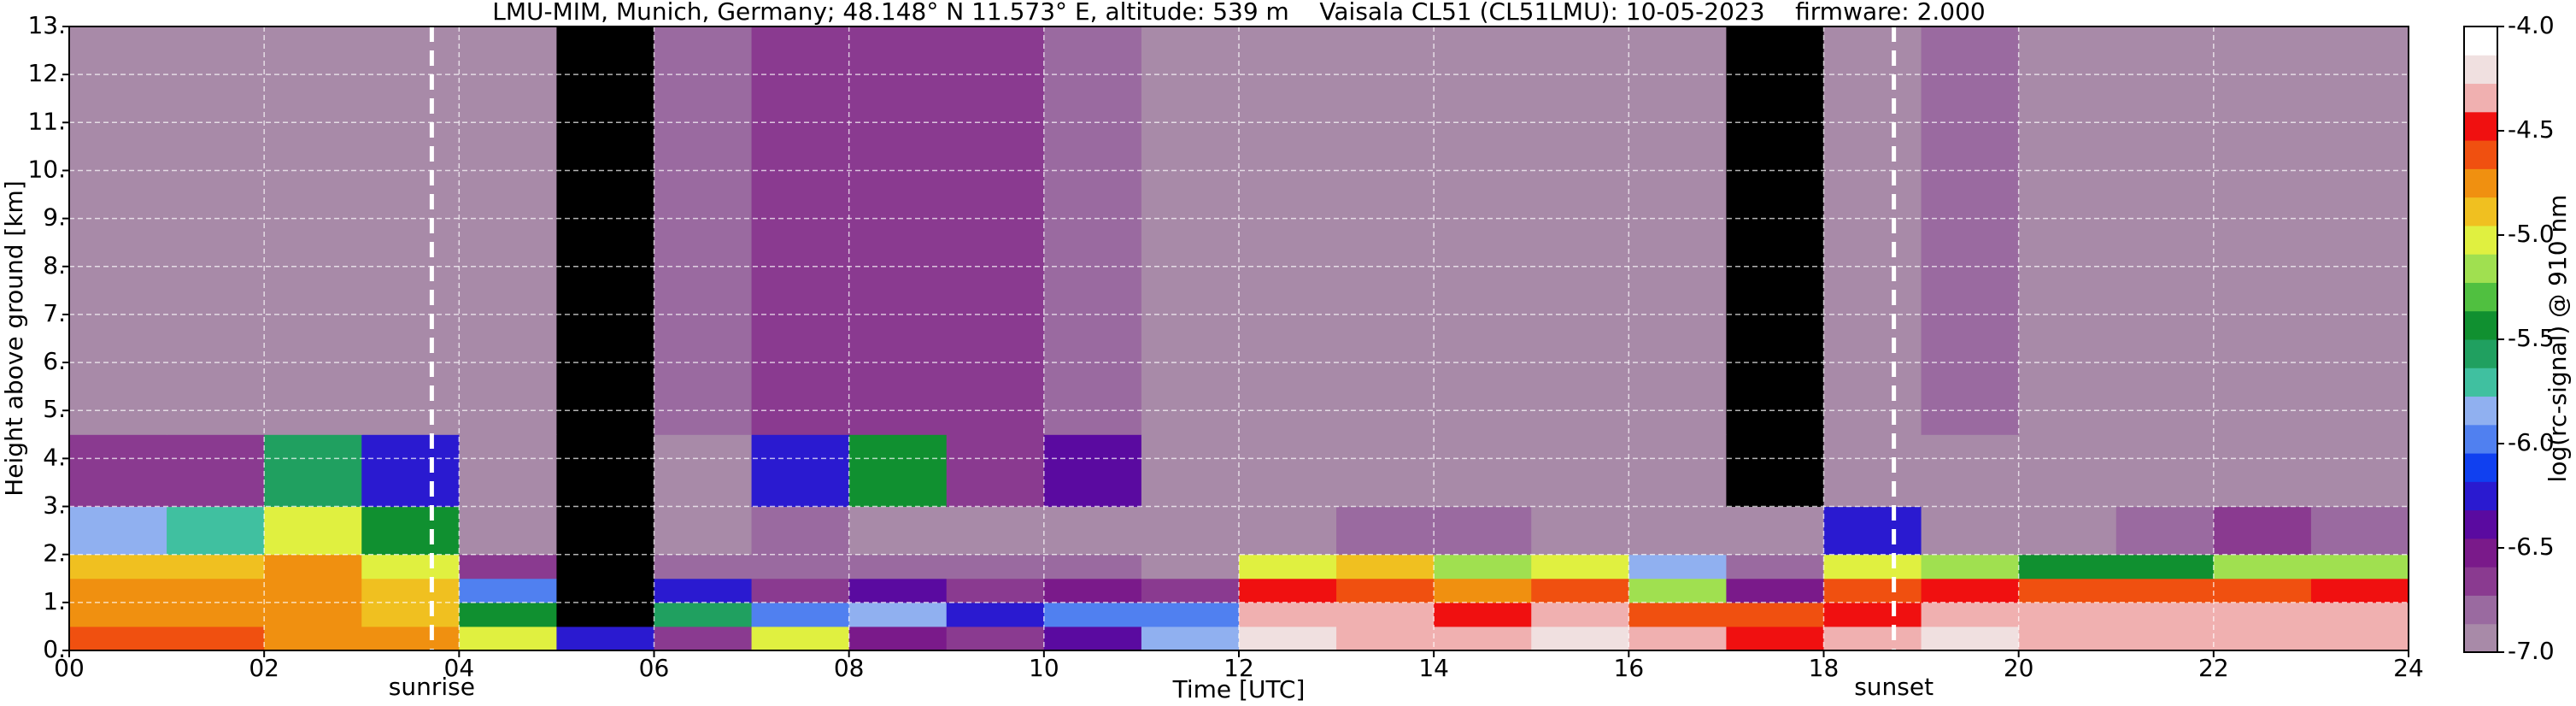  Describe the element at coordinates (69, 668) in the screenshot. I see `x-tick-label: 00` at that location.